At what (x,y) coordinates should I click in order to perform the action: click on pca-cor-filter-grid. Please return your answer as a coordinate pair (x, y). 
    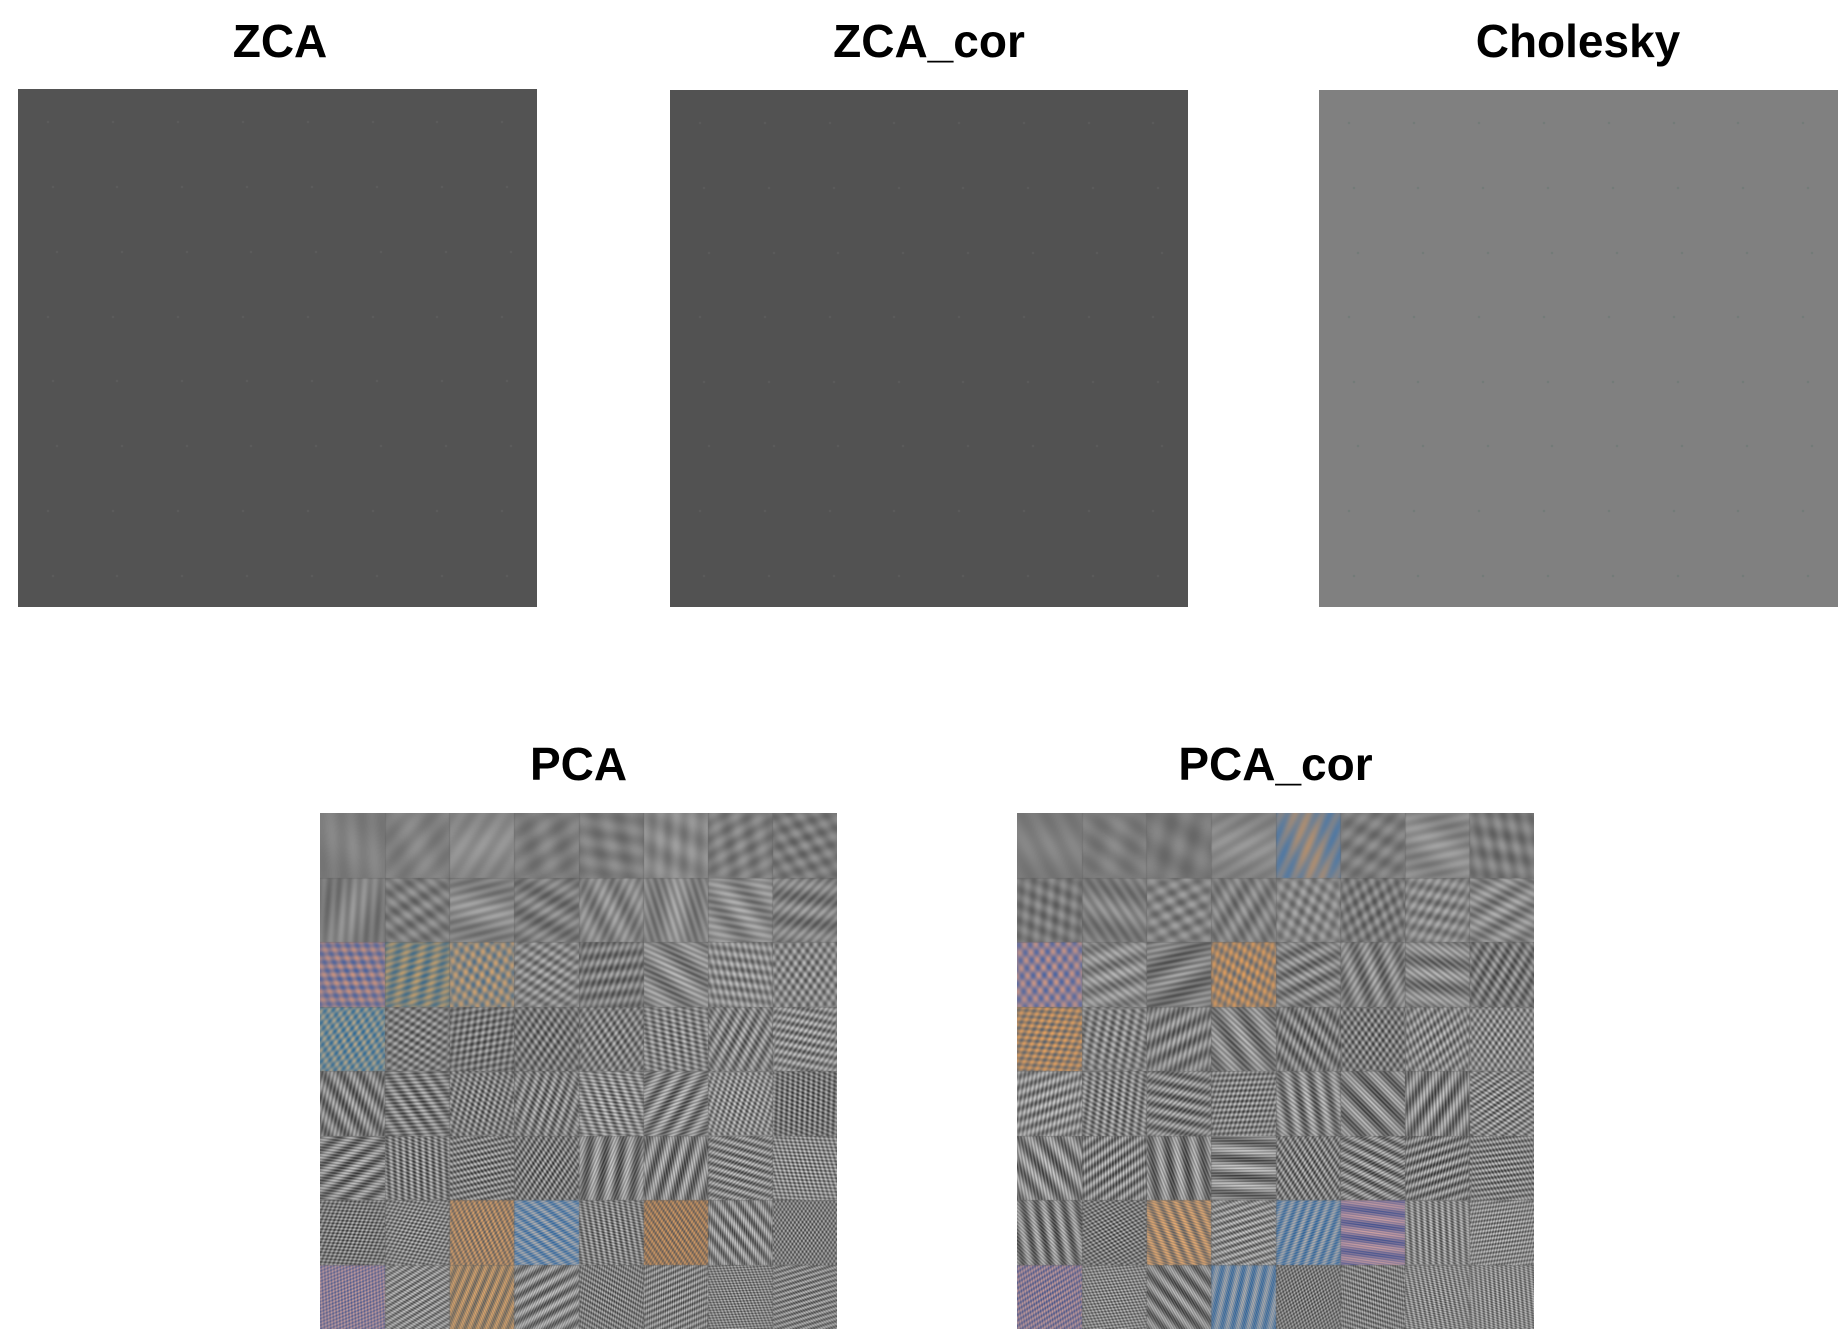
    Looking at the image, I should click on (1275, 1071).